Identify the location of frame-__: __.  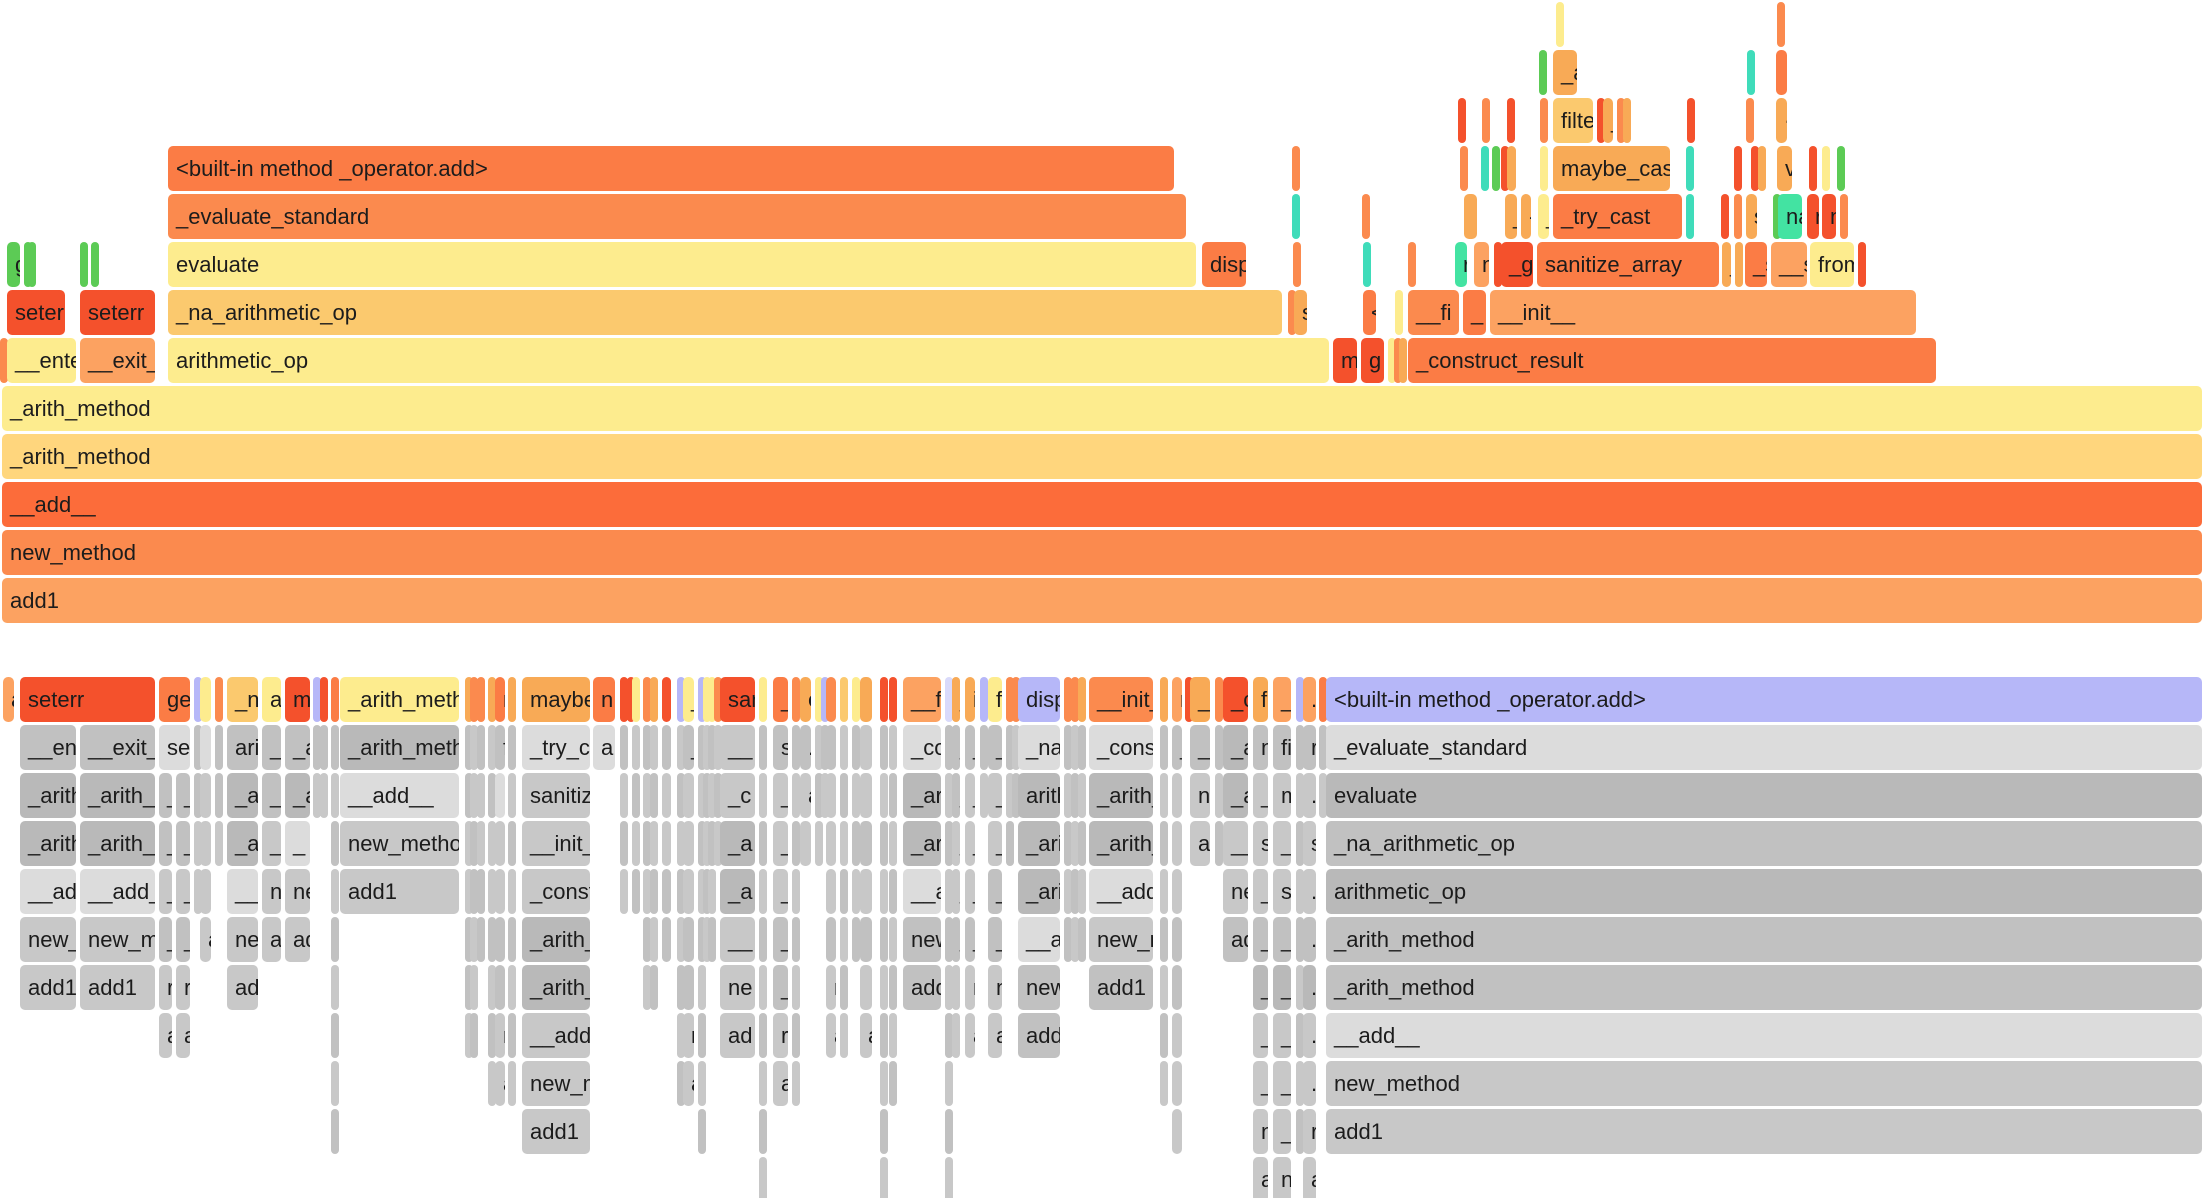
(1235, 843).